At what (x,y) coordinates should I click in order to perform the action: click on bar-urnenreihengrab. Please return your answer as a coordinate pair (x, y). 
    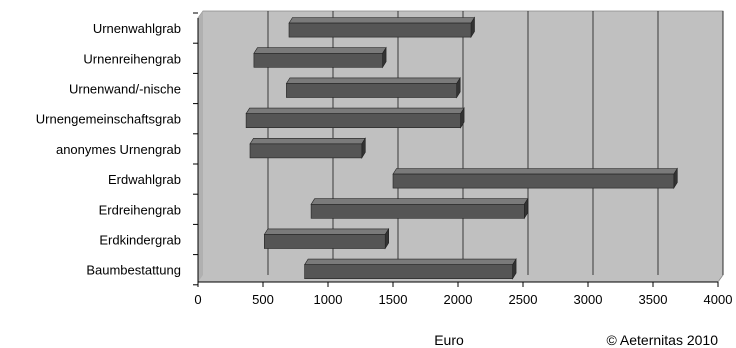
    Looking at the image, I should click on (320, 57).